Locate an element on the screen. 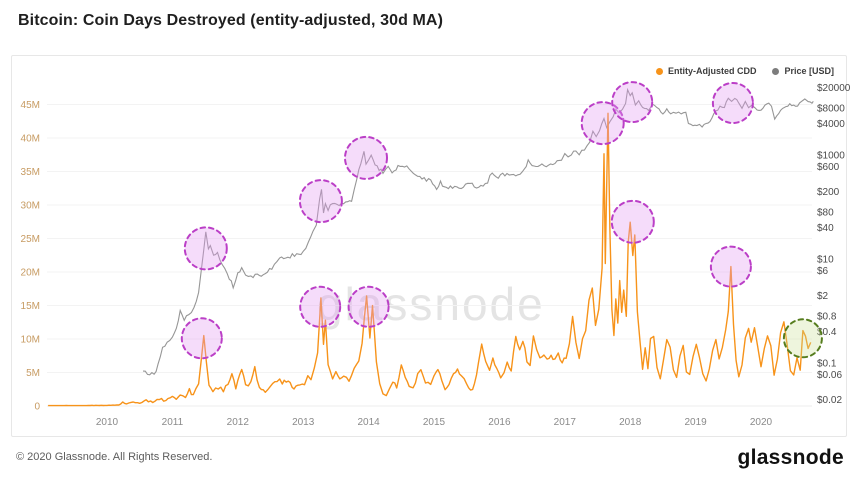 The image size is (860, 483). svg-text: 15M is located at coordinates (30, 306).